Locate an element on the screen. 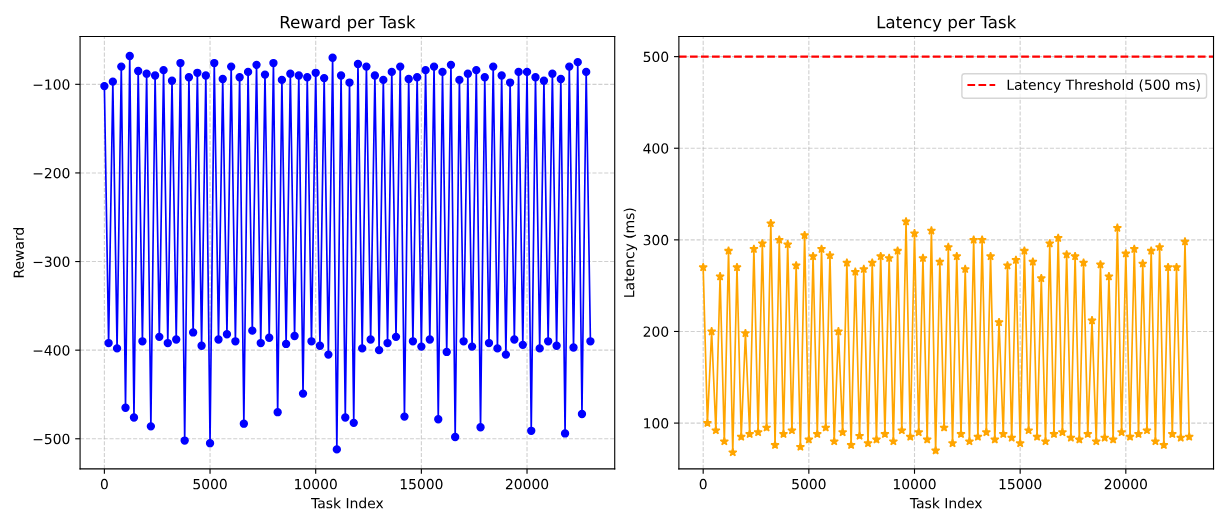  y-tick-label: 100 is located at coordinates (656, 423).